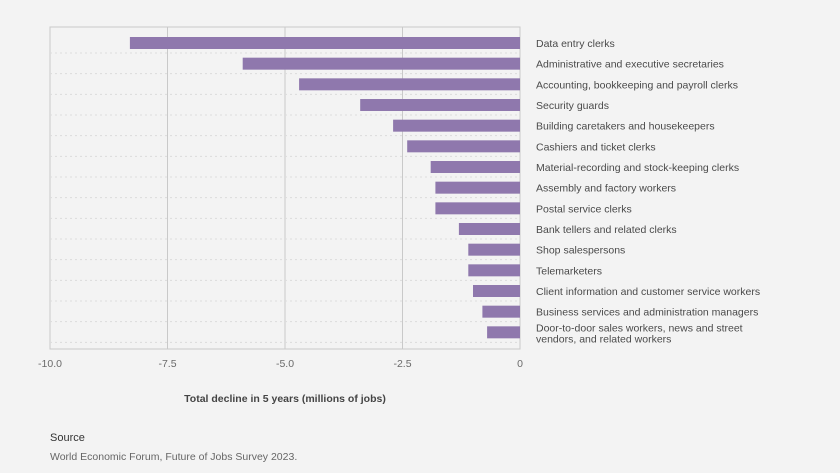 This screenshot has height=473, width=840. I want to click on x-tick-label: -10.0, so click(50, 364).